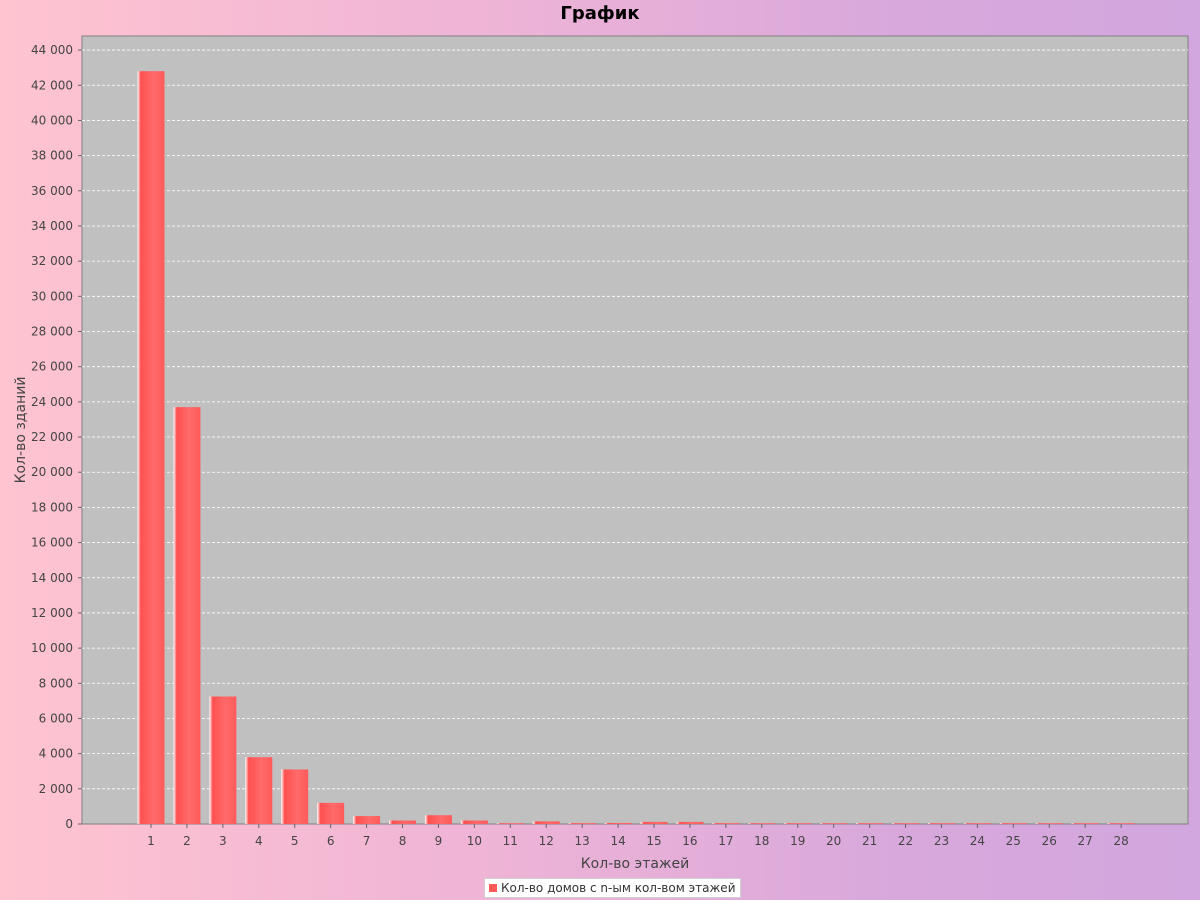 This screenshot has height=900, width=1200. I want to click on y-tick-label: 10 000, so click(52, 648).